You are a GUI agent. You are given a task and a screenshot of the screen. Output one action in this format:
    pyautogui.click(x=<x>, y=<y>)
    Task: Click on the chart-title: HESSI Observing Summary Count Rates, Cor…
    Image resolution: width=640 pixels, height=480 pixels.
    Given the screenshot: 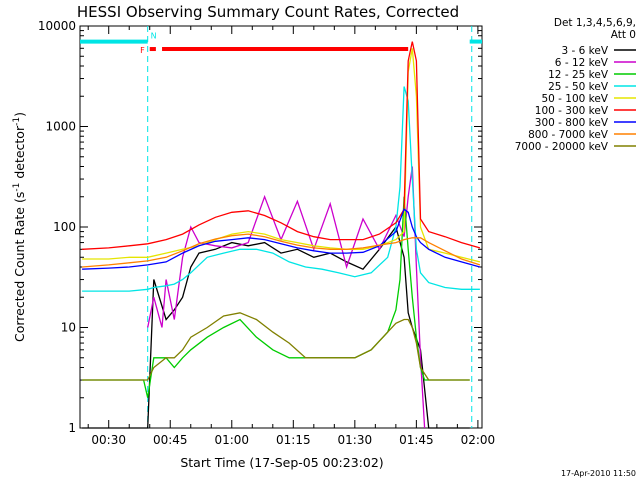 What is the action you would take?
    pyautogui.click(x=268, y=12)
    